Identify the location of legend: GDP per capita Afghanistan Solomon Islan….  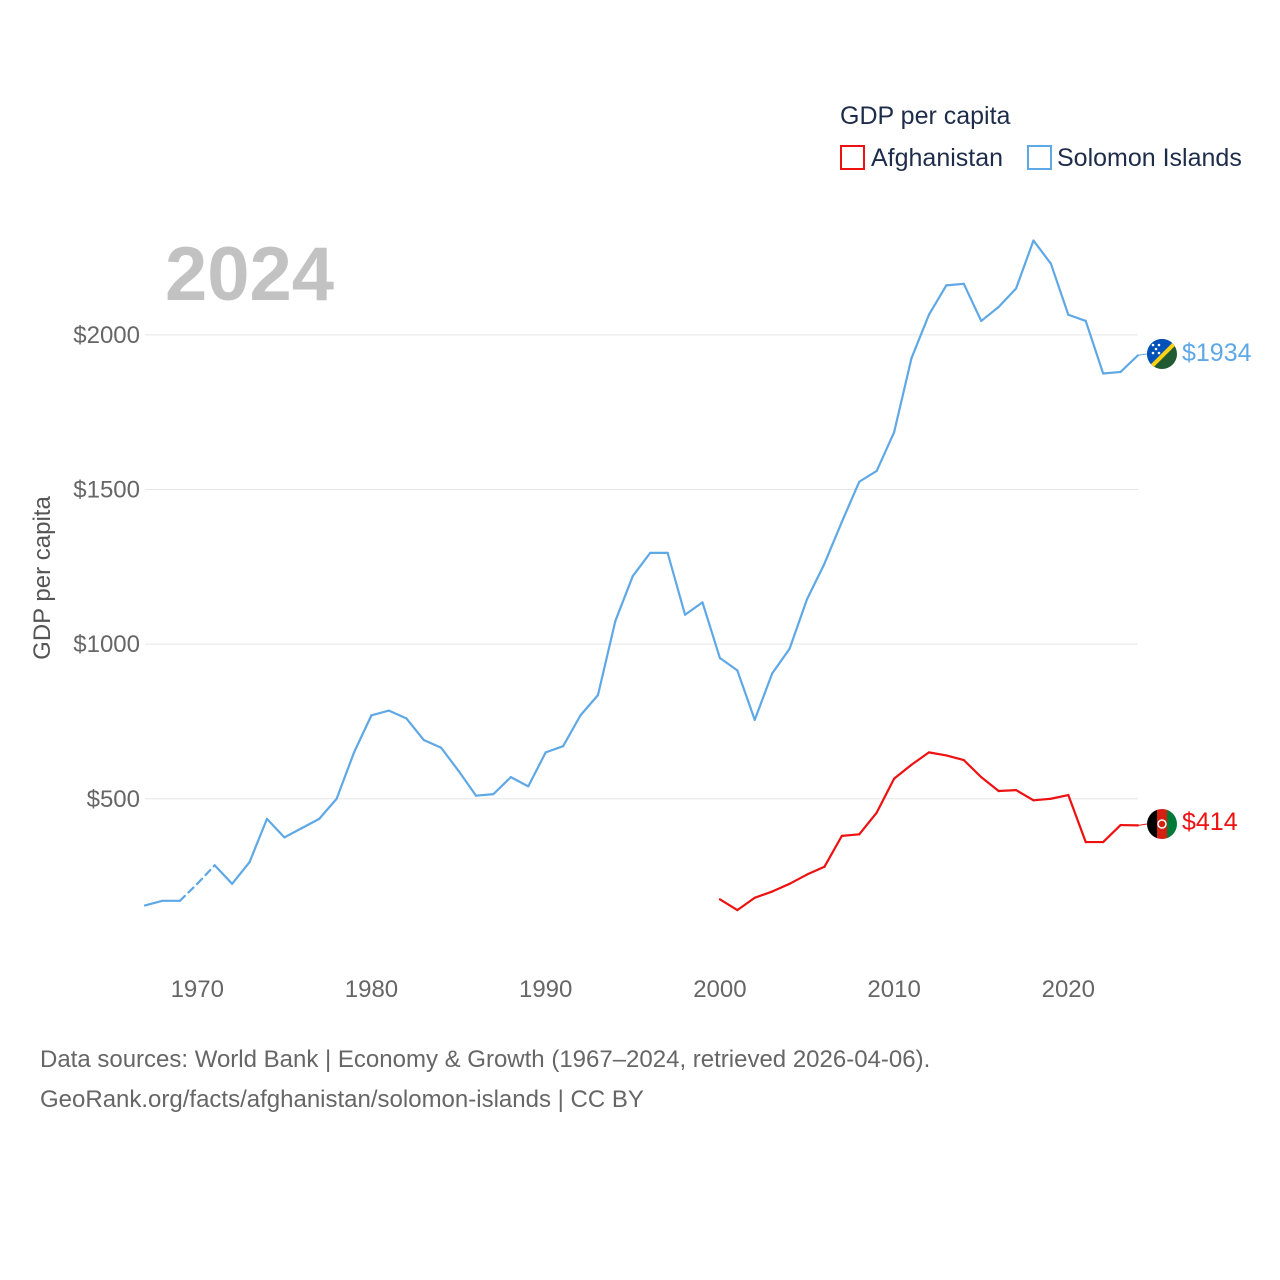
(1041, 137).